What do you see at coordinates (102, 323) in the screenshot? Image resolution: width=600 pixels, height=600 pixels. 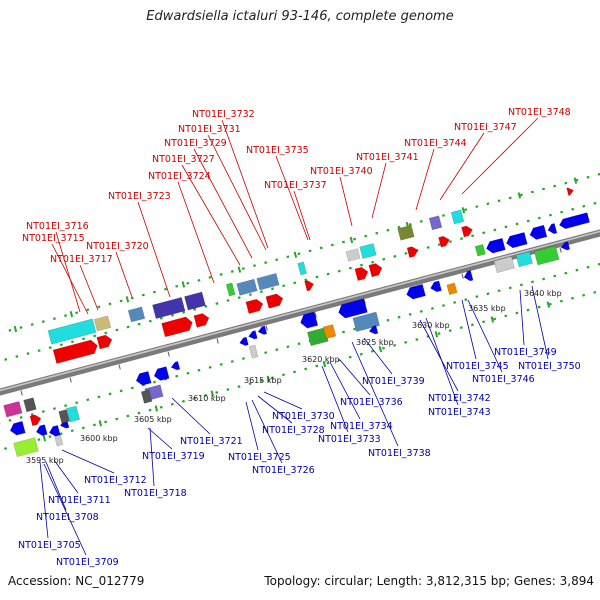 I see `gene-tan-box-shape` at bounding box center [102, 323].